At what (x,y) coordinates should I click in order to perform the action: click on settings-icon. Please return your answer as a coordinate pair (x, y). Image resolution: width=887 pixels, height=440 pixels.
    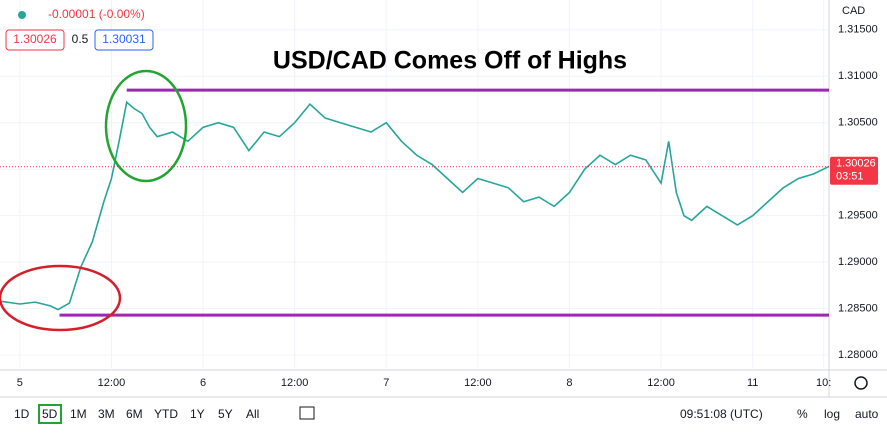
    Looking at the image, I should click on (861, 383).